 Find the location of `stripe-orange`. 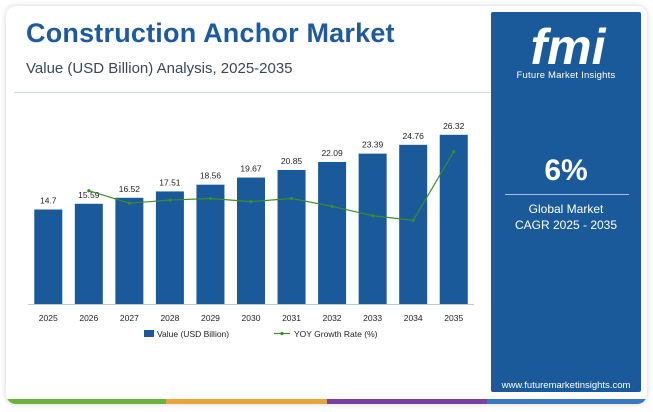

stripe-orange is located at coordinates (246, 401).